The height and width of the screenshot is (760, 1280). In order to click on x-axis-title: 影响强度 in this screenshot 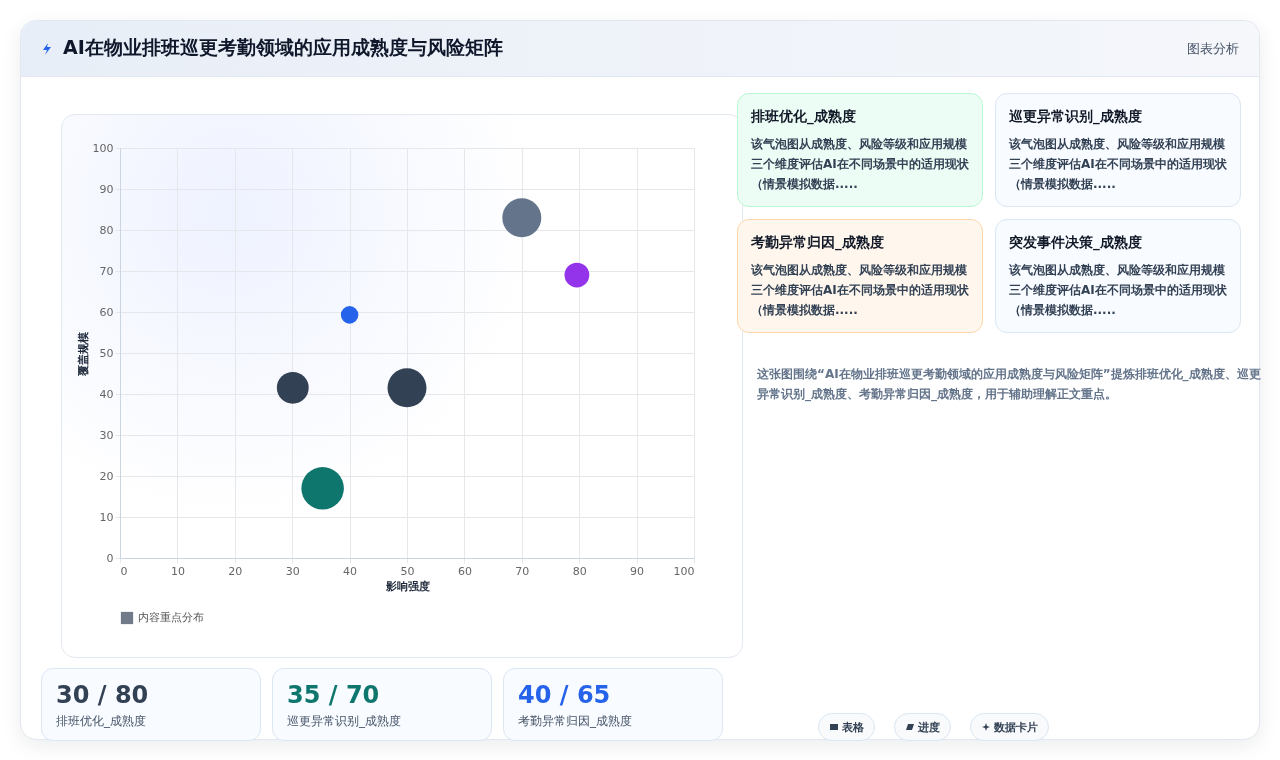, I will do `click(407, 586)`.